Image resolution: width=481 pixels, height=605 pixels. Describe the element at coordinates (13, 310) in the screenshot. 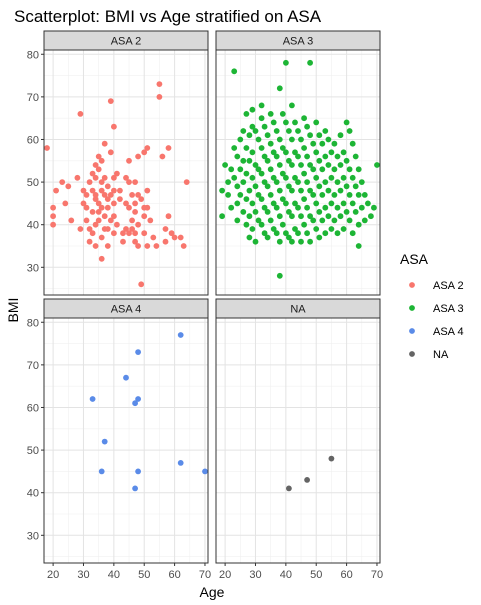

I see `y-axis-title: BMI` at that location.